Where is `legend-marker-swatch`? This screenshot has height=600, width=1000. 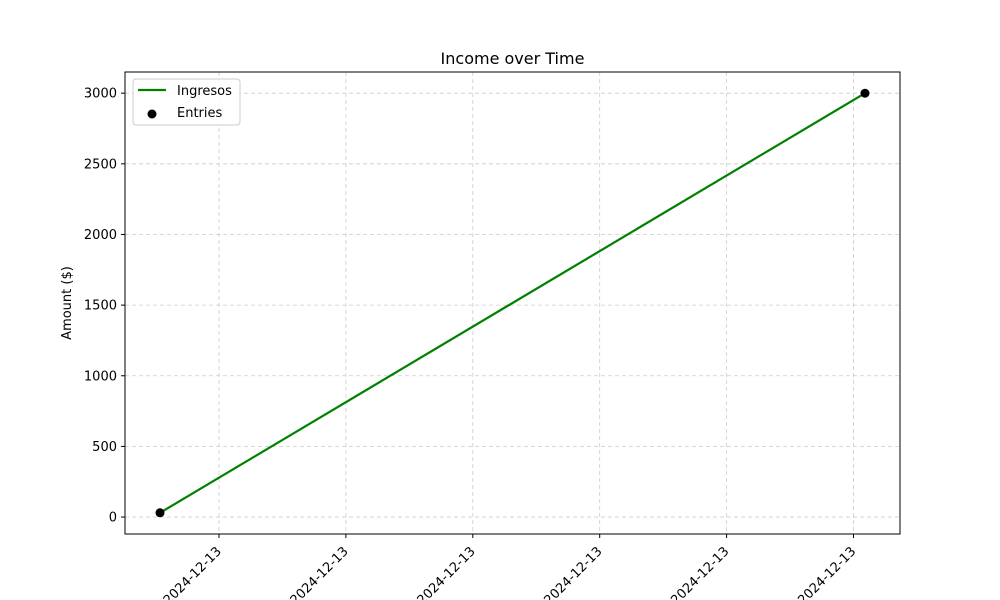 legend-marker-swatch is located at coordinates (152, 114).